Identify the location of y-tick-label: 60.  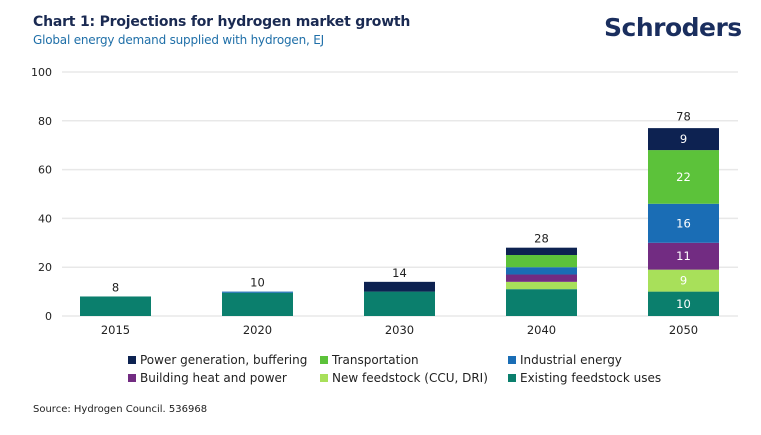
(45, 170).